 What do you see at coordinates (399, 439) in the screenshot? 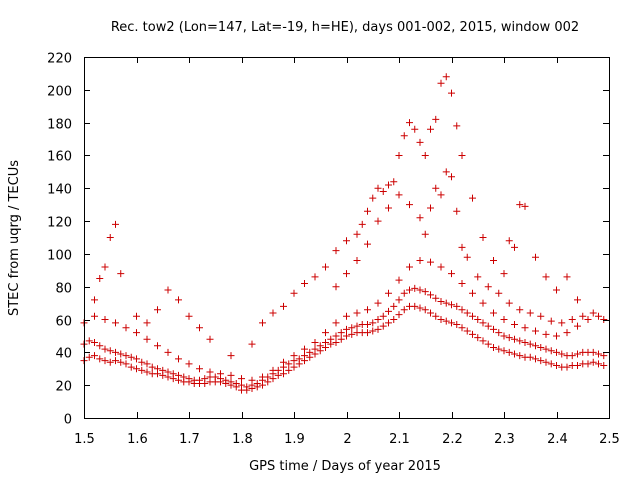
I see `x-tick-label: 2.1` at bounding box center [399, 439].